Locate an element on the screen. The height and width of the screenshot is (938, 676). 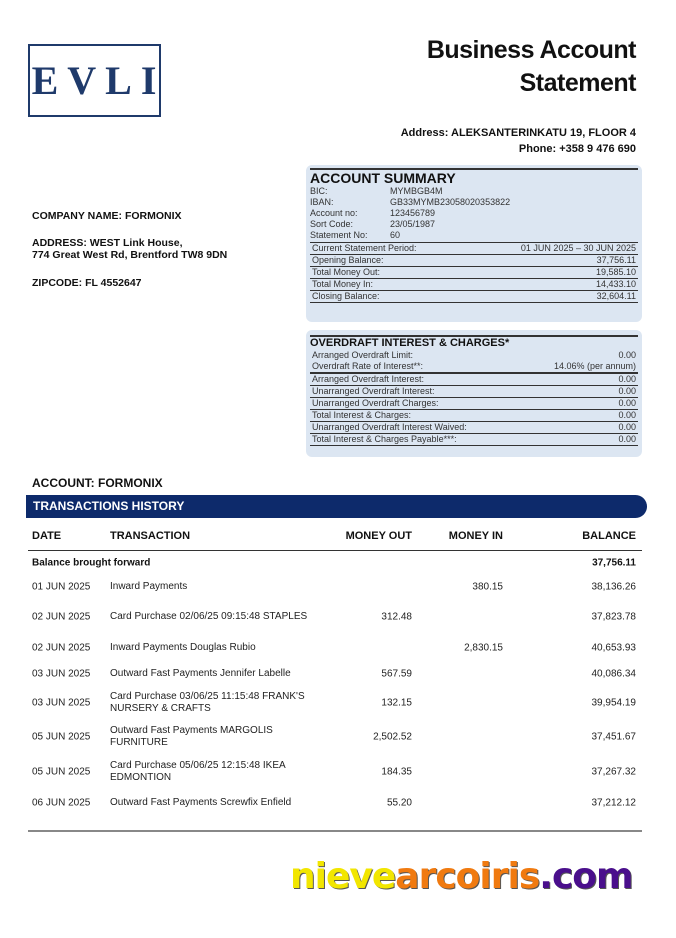
summary-line-value: 32,604.11 is located at coordinates (616, 296).